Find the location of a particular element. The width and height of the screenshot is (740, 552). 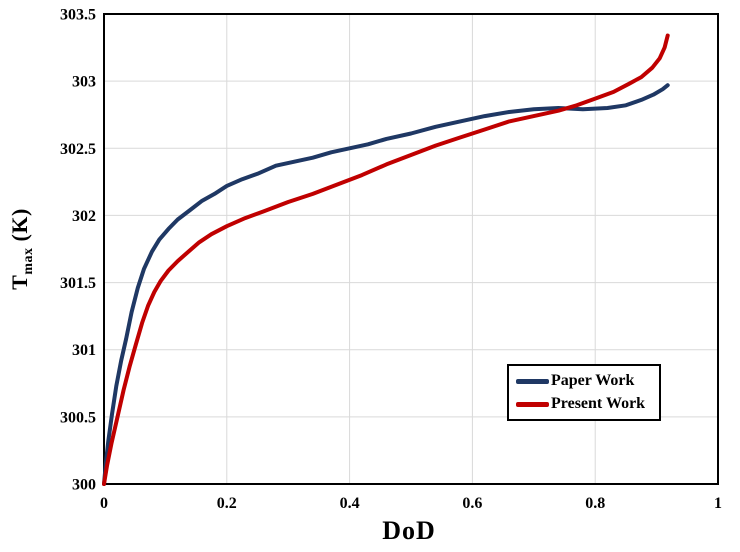

x-tick-label: 0.4 is located at coordinates (350, 503).